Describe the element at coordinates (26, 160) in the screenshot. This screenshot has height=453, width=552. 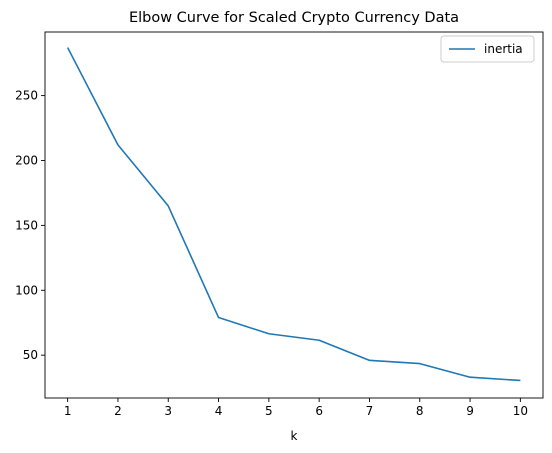
I see `y-tick-label: 200` at that location.